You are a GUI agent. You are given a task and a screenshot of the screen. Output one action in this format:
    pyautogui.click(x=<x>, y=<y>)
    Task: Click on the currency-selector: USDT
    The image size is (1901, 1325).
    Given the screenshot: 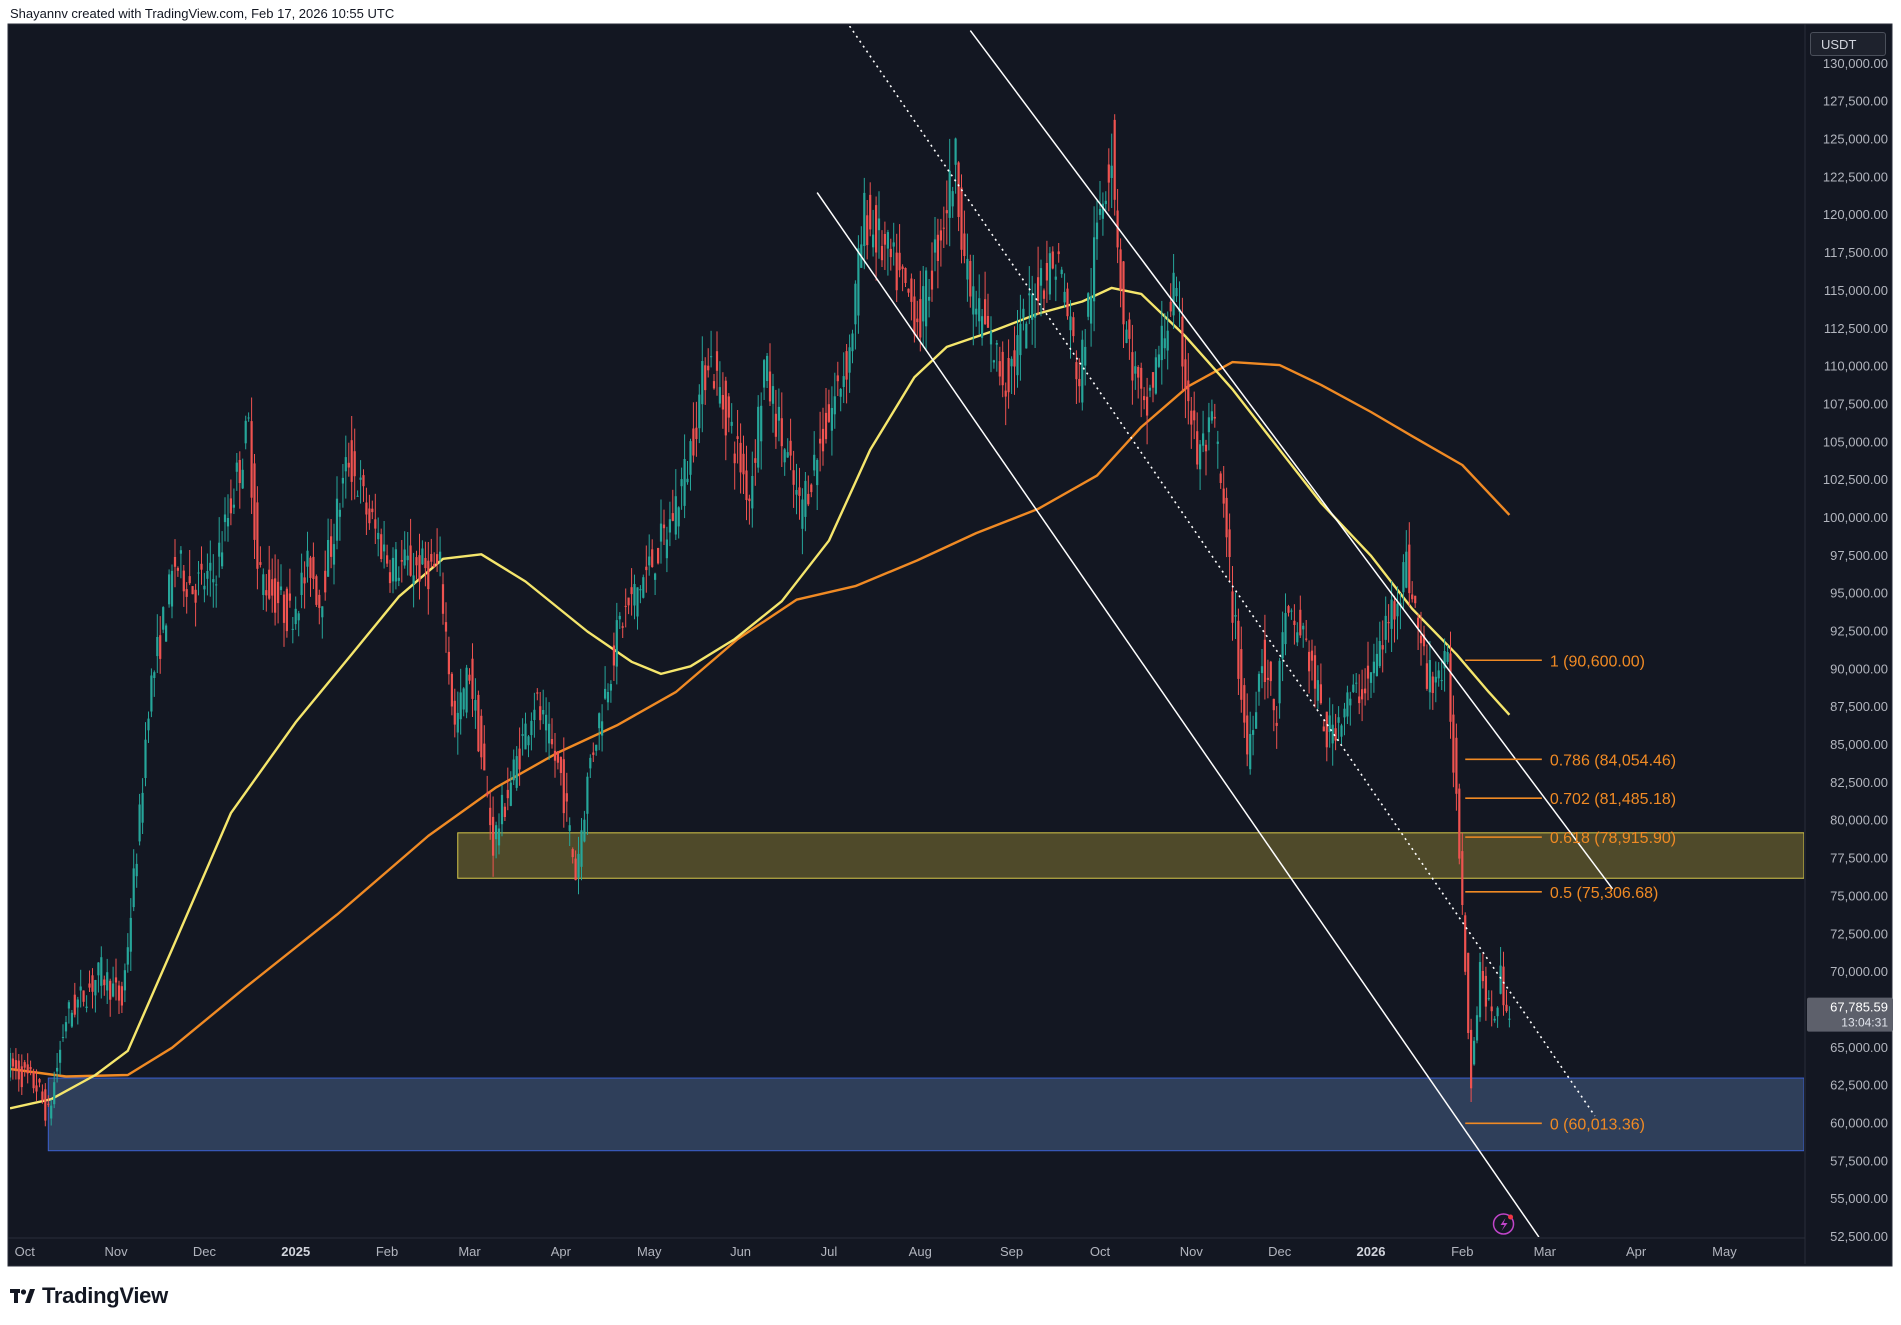 What is the action you would take?
    pyautogui.click(x=1848, y=44)
    